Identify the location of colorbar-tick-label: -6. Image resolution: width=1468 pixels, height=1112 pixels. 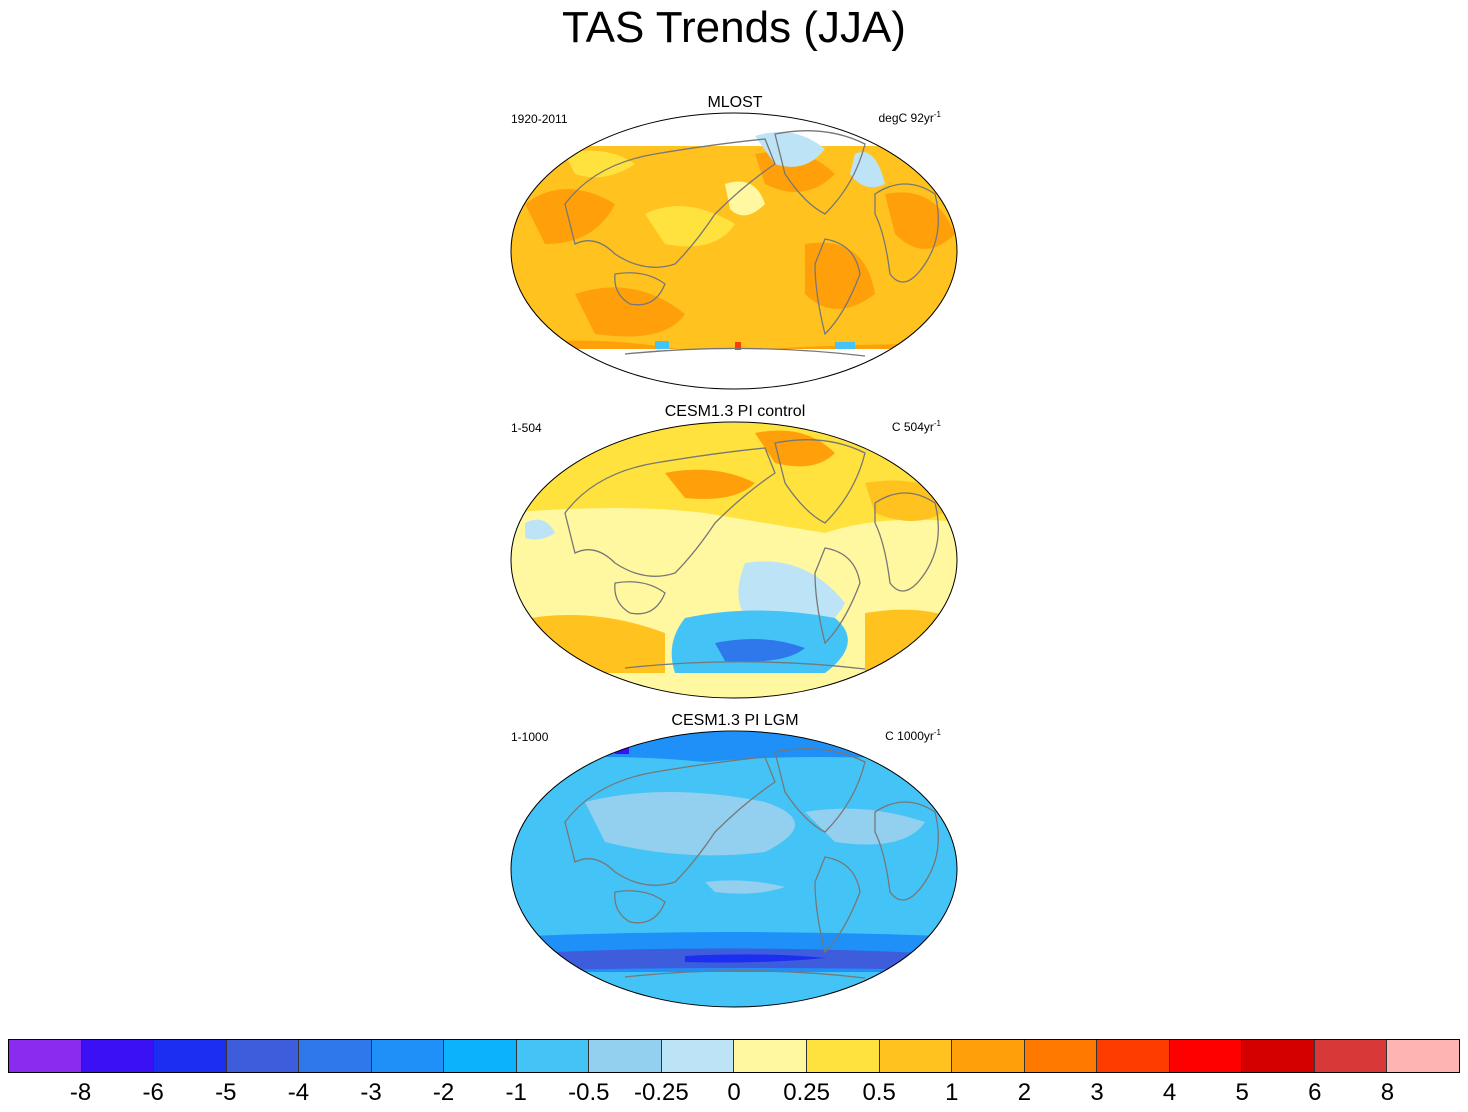
(153, 1092).